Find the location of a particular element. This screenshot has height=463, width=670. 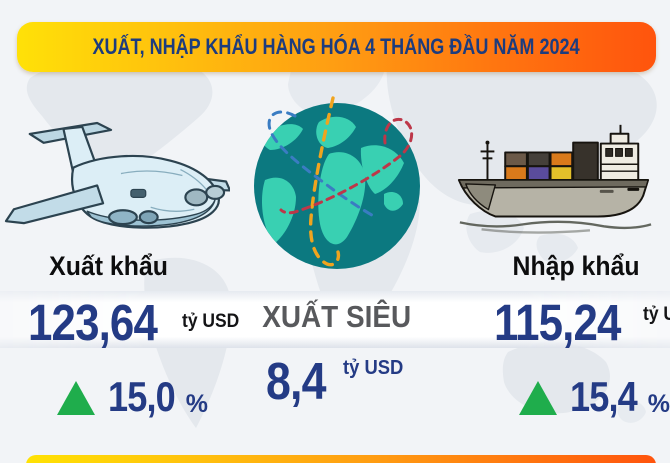

import-percent-sign: % is located at coordinates (658, 404).